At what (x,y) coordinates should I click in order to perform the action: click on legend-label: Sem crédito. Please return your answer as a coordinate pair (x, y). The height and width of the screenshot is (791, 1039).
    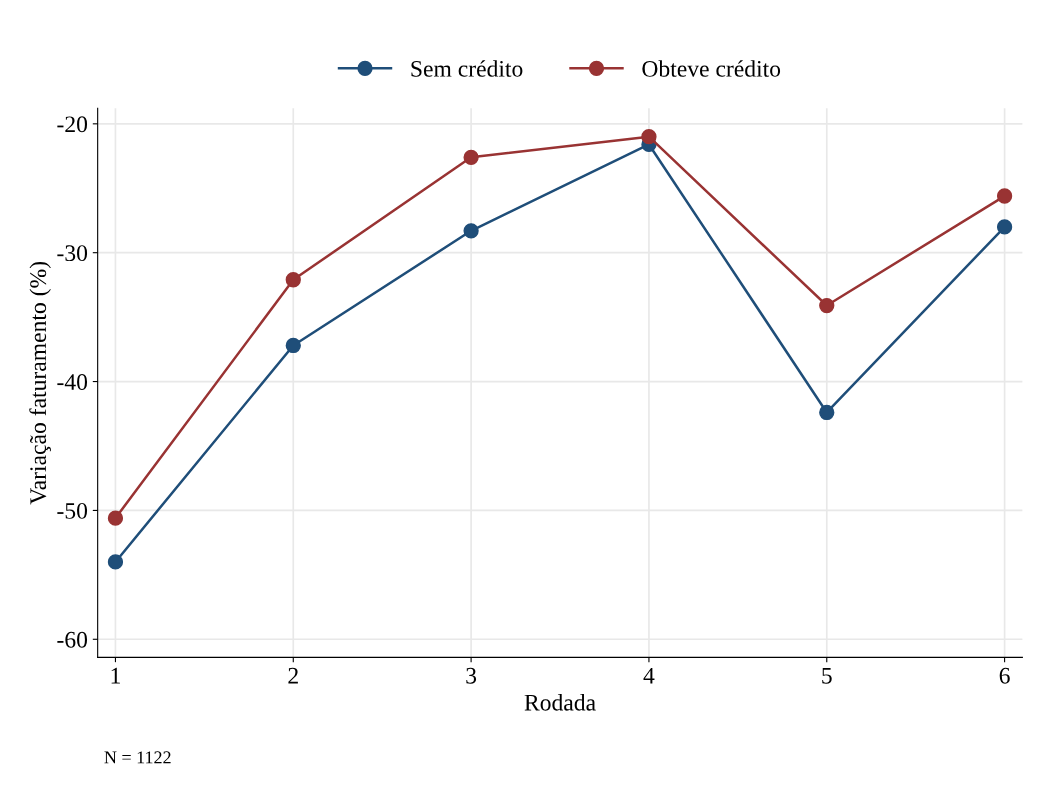
    Looking at the image, I should click on (467, 68).